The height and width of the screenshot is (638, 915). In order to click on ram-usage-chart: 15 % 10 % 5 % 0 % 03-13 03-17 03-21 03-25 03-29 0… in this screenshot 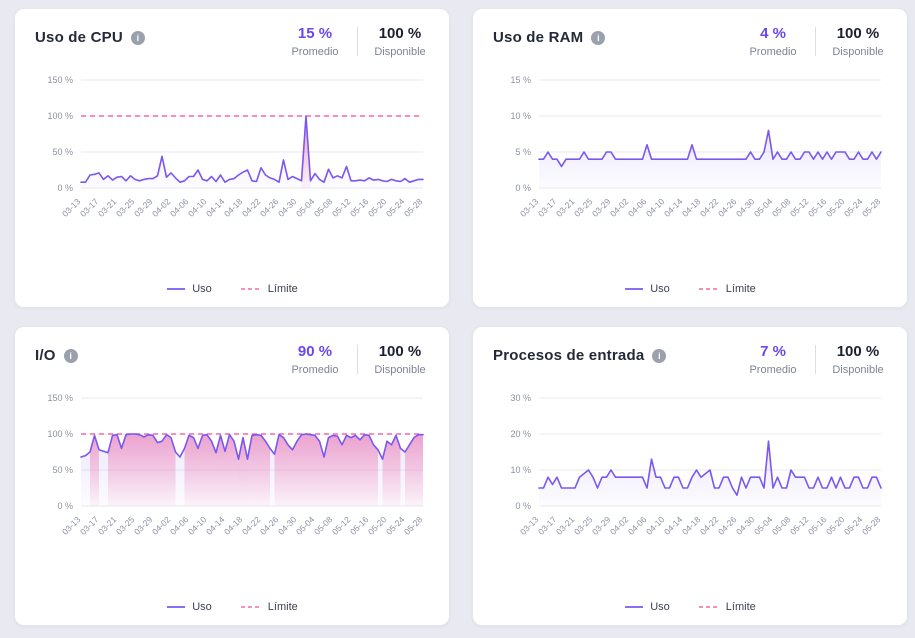, I will do `click(690, 174)`.